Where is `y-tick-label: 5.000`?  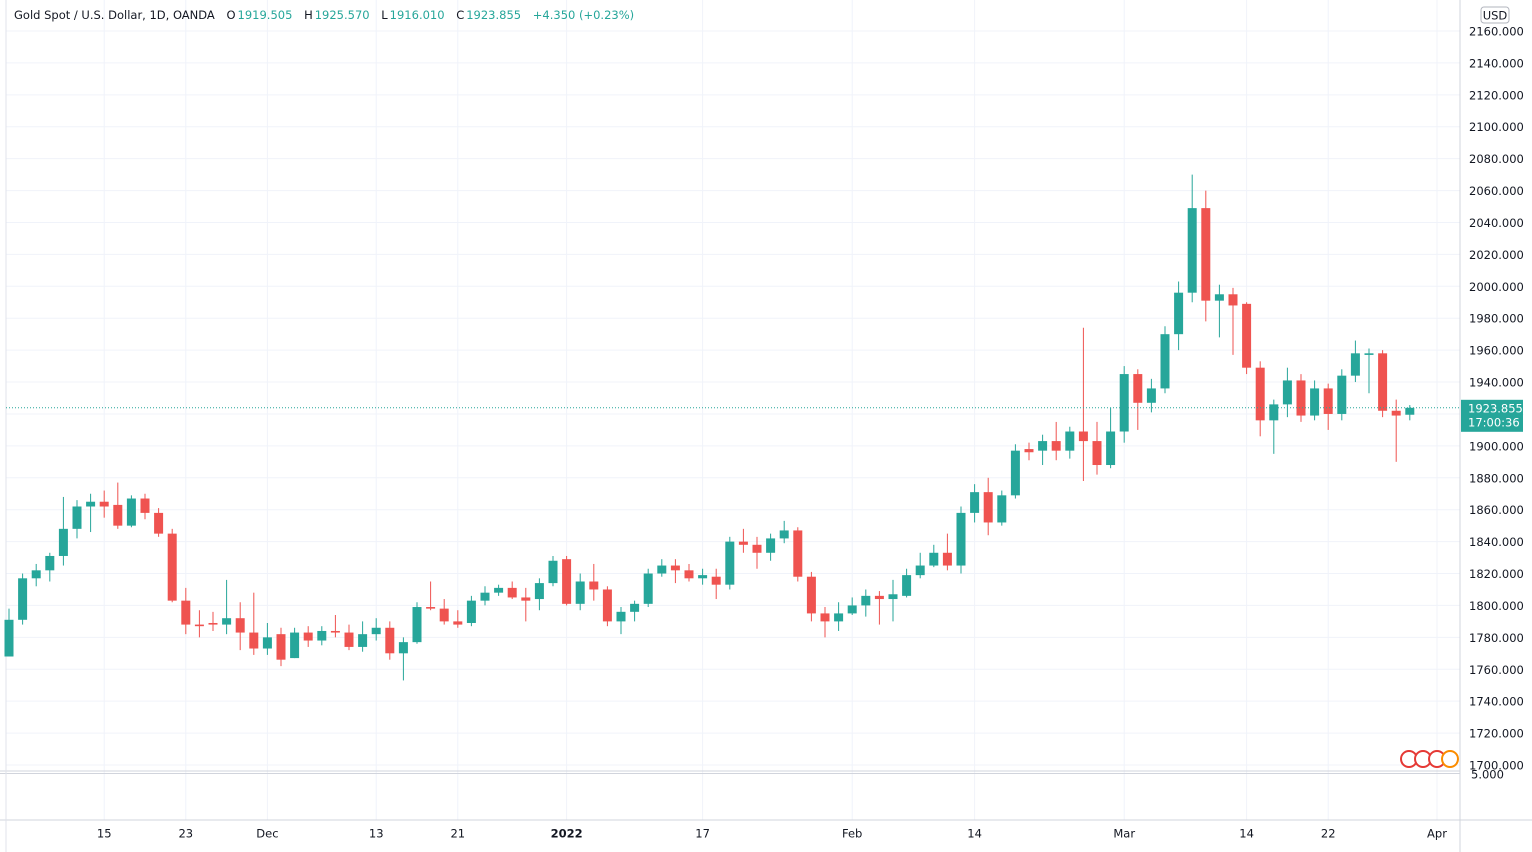
y-tick-label: 5.000 is located at coordinates (1487, 775).